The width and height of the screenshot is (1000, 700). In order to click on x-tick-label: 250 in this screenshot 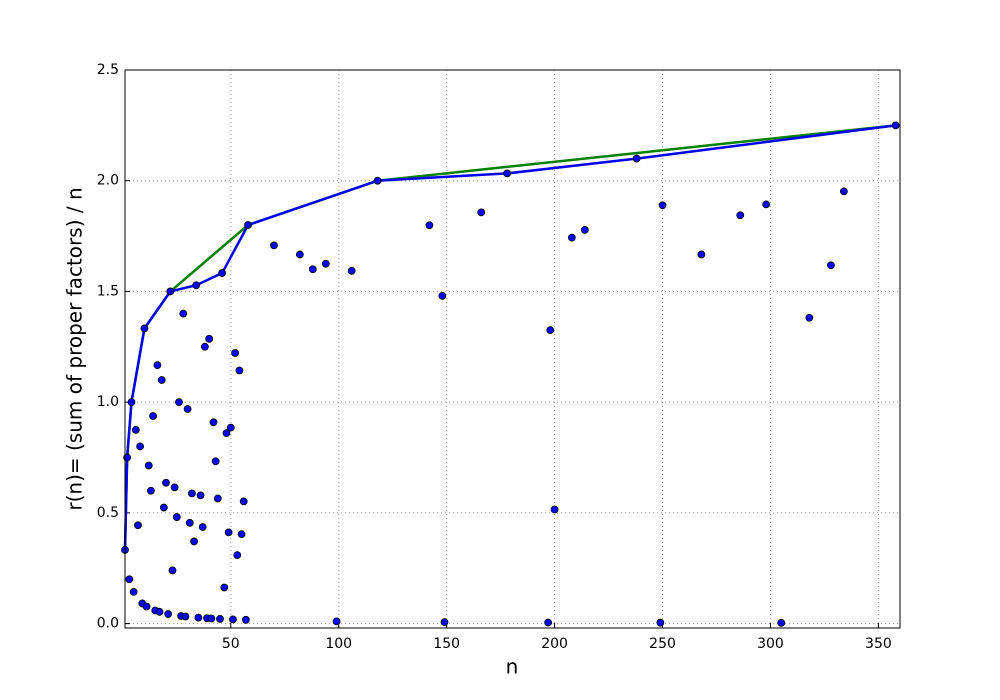, I will do `click(662, 644)`.